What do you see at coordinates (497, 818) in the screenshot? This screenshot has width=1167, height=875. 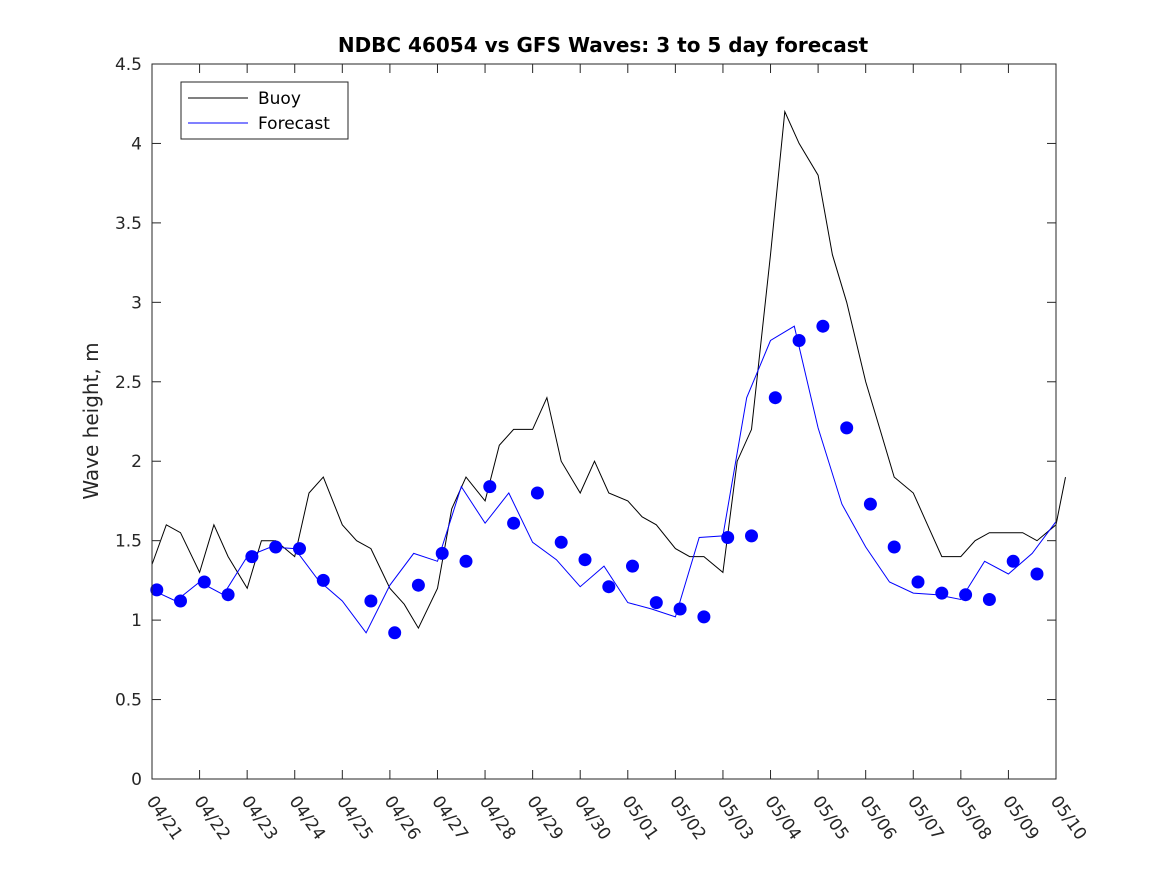 I see `x-tick-label: 04/28` at bounding box center [497, 818].